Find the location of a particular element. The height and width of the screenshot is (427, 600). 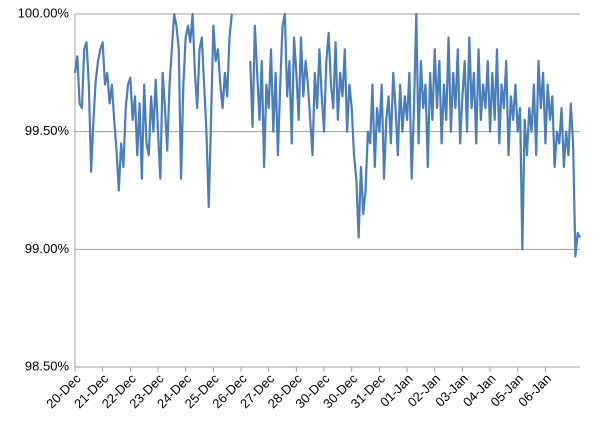

y-tick-label: 98.50% is located at coordinates (47, 365).